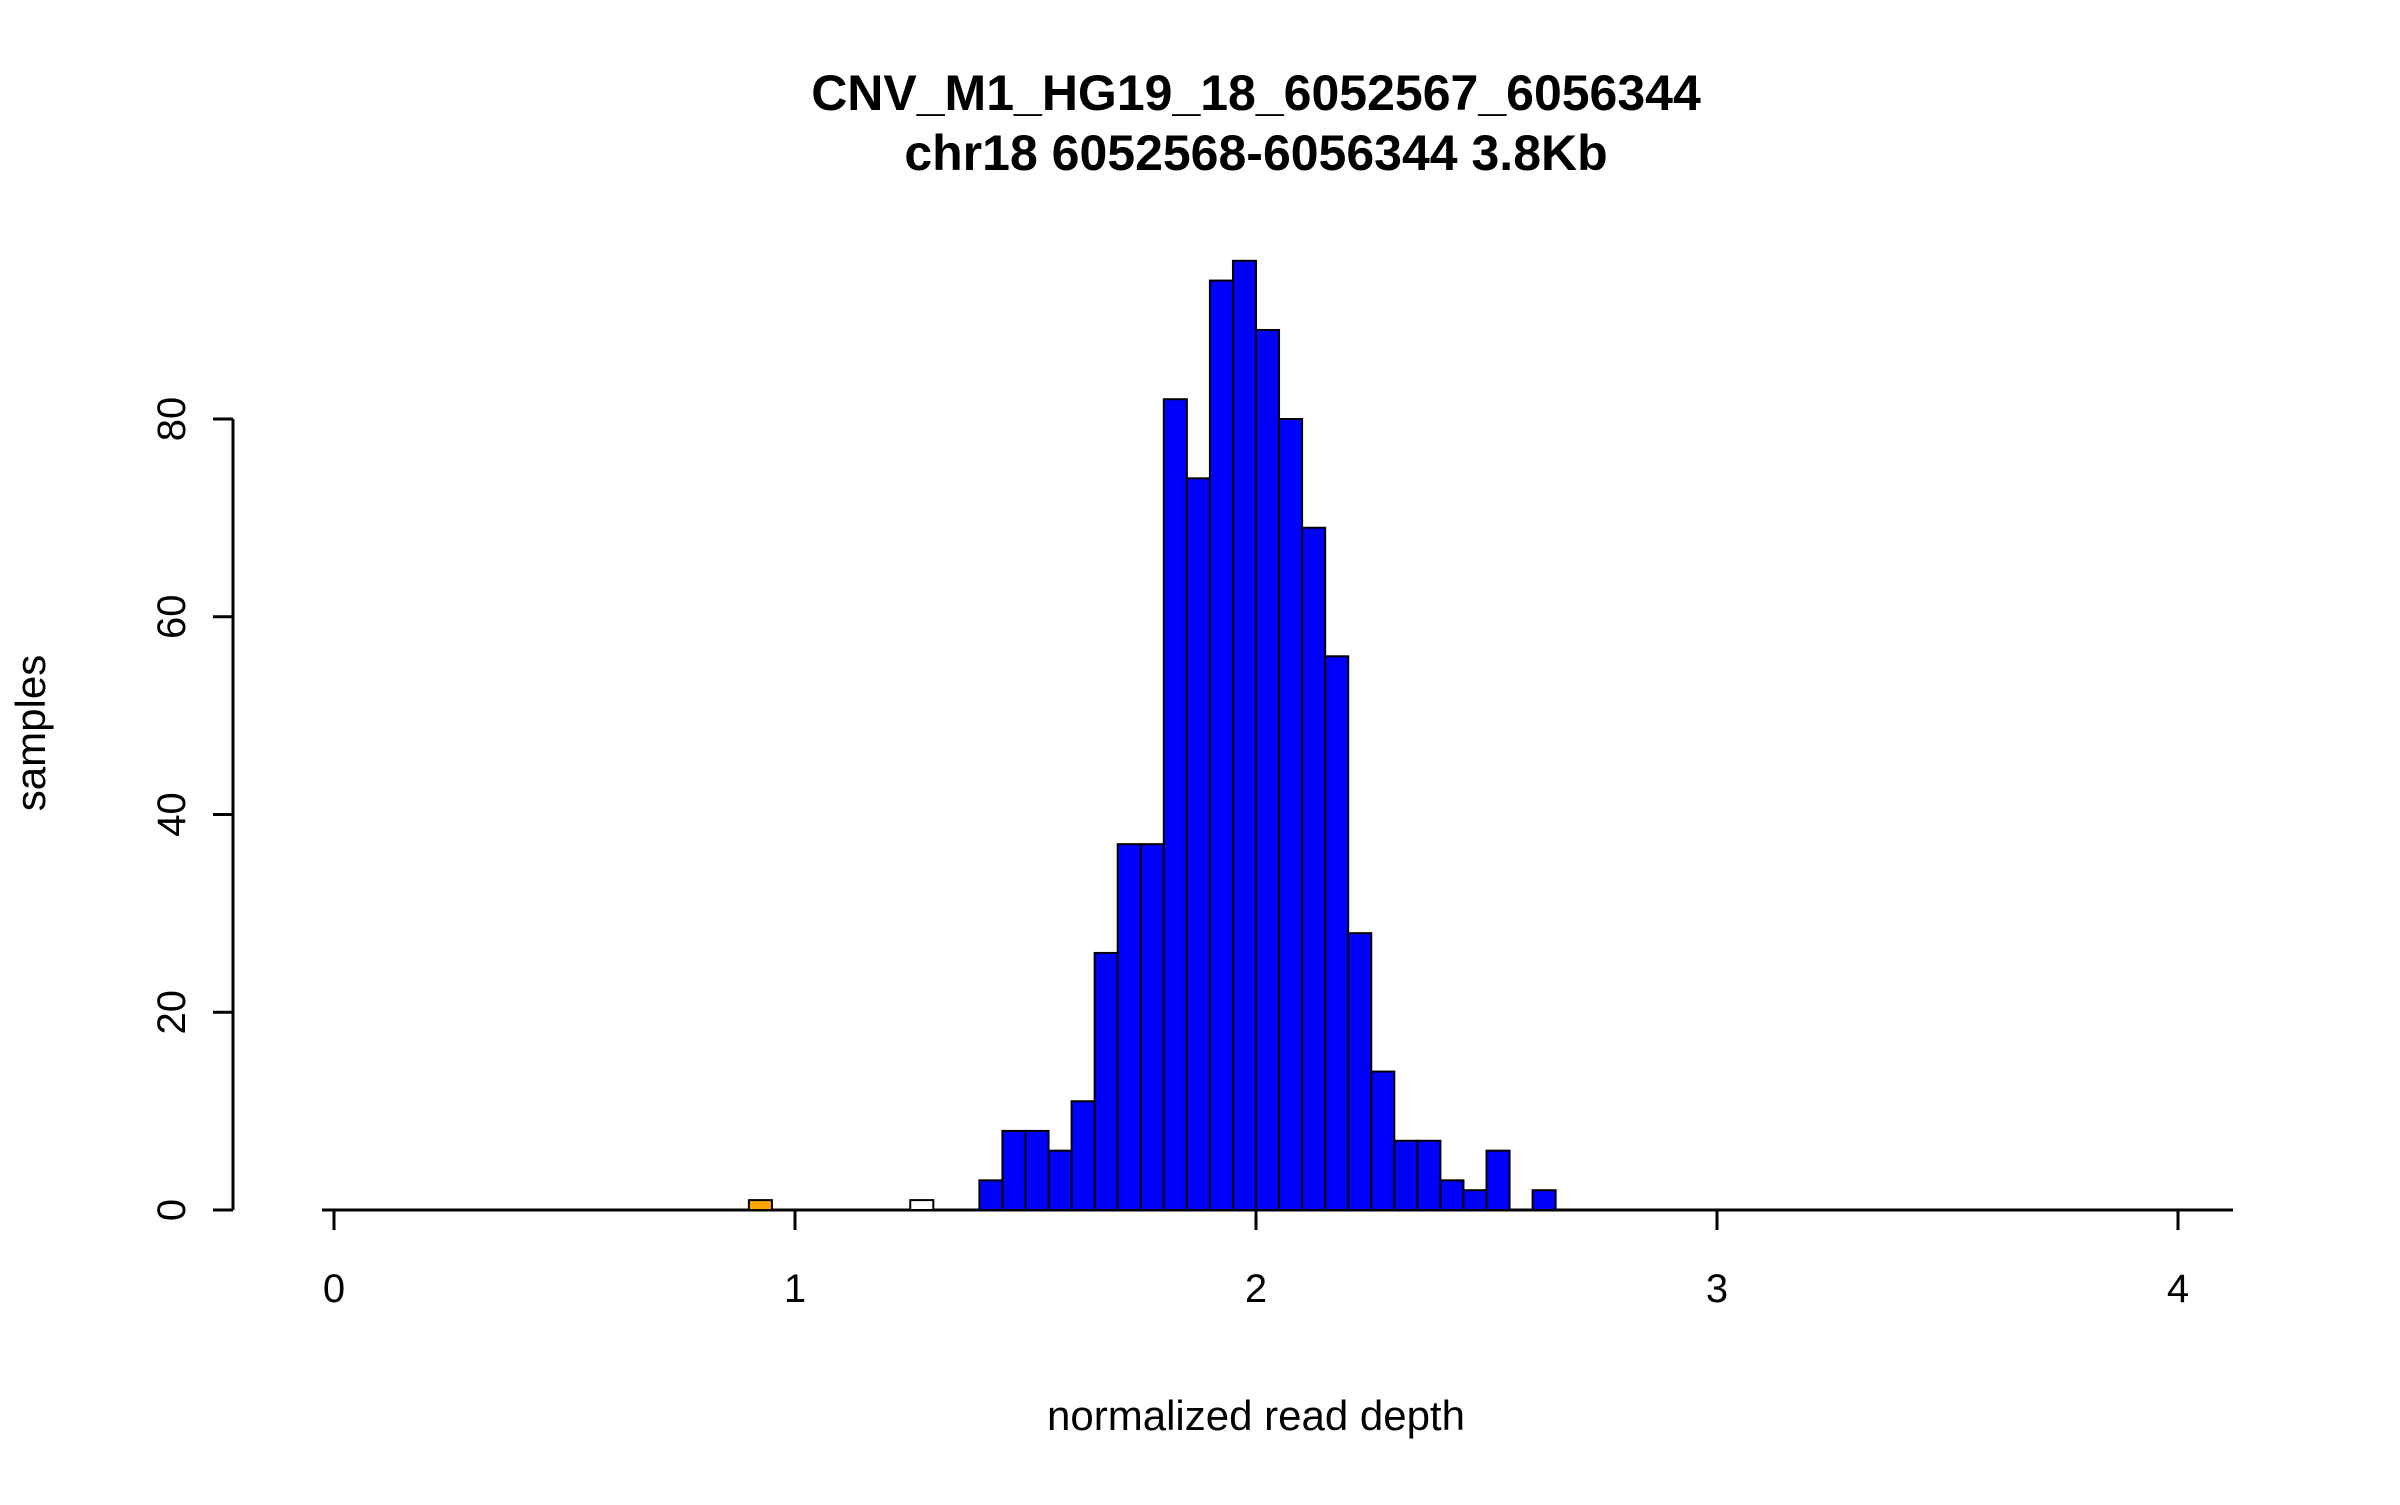  I want to click on chart-title: CNV_M1_HG19_18_6052567_6056344, so click(1256, 93).